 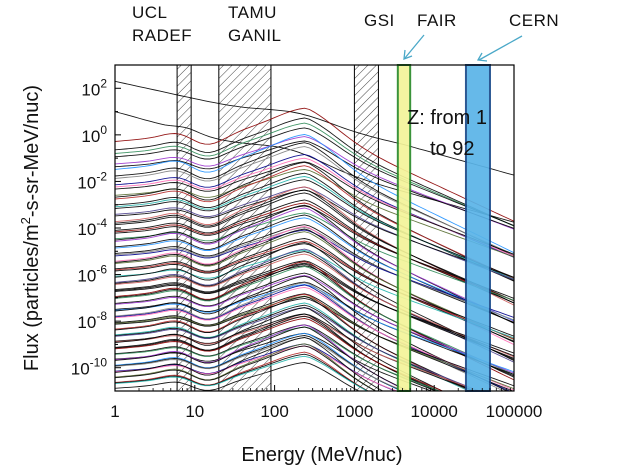 I want to click on flux-curve-z34, so click(x=314, y=273).